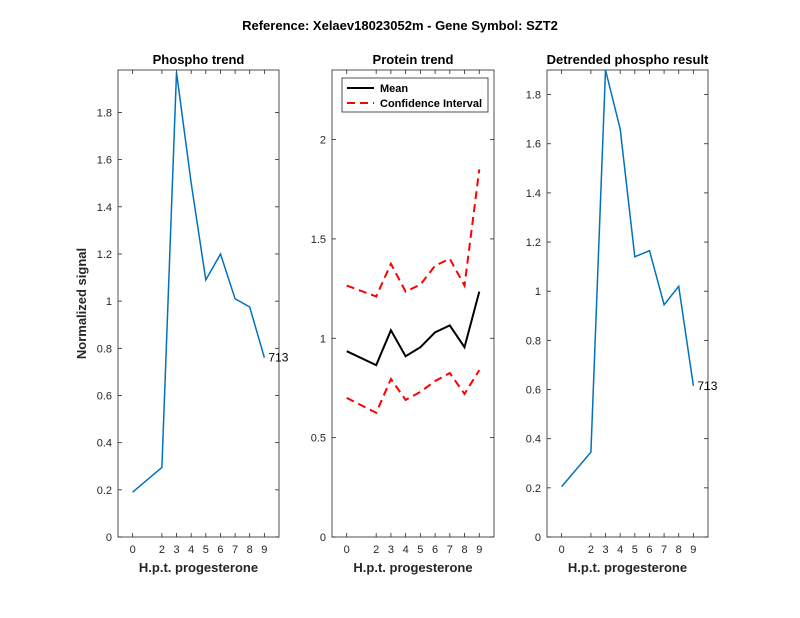 The width and height of the screenshot is (800, 618). What do you see at coordinates (323, 141) in the screenshot?
I see `y-tick-label: 2` at bounding box center [323, 141].